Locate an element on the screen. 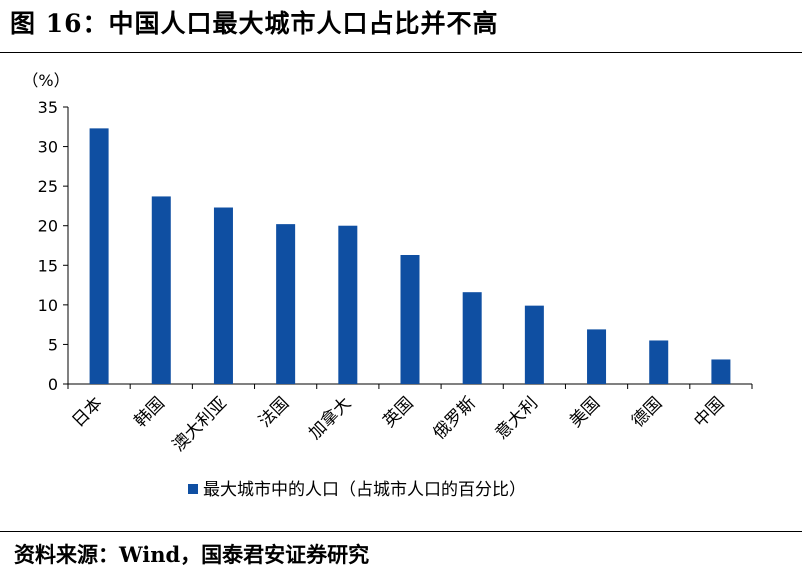  y-tick-label: 15 is located at coordinates (48, 265).